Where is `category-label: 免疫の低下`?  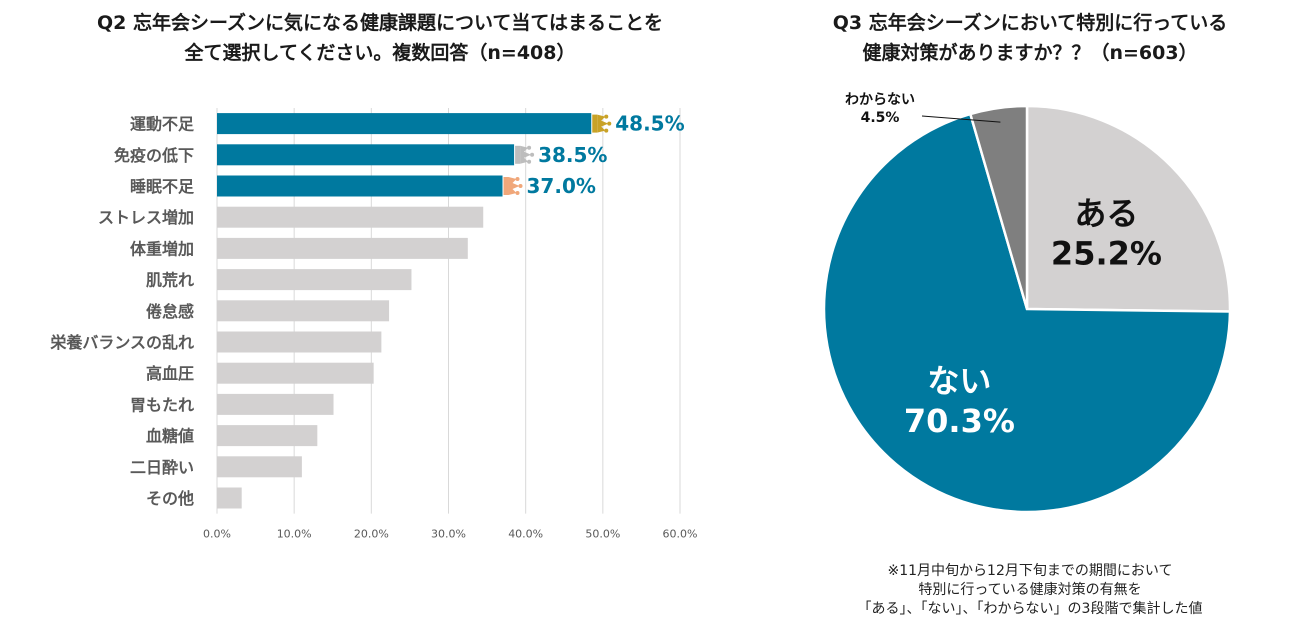
category-label: 免疫の低下 is located at coordinates (154, 155).